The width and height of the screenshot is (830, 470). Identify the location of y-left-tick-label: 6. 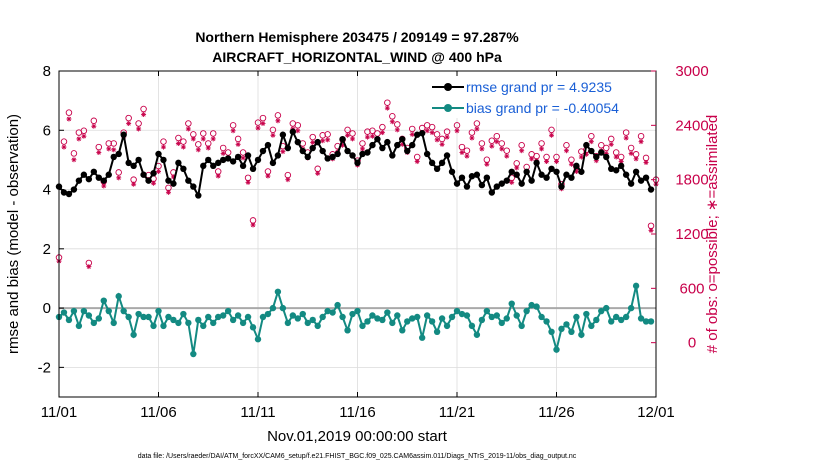
(47, 130).